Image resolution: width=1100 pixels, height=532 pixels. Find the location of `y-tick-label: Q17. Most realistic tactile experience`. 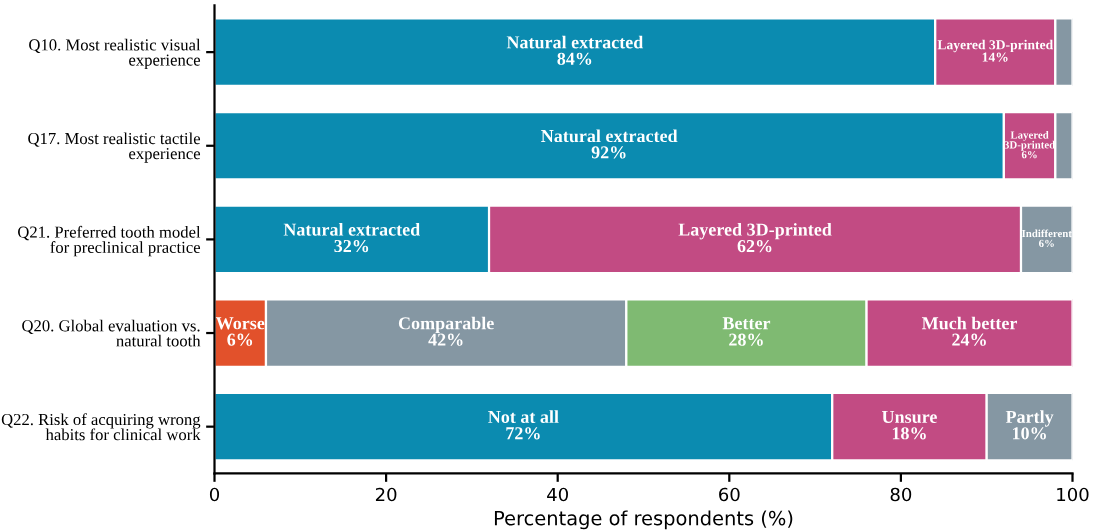

y-tick-label: Q17. Most realistic tactile experience is located at coordinates (114, 147).